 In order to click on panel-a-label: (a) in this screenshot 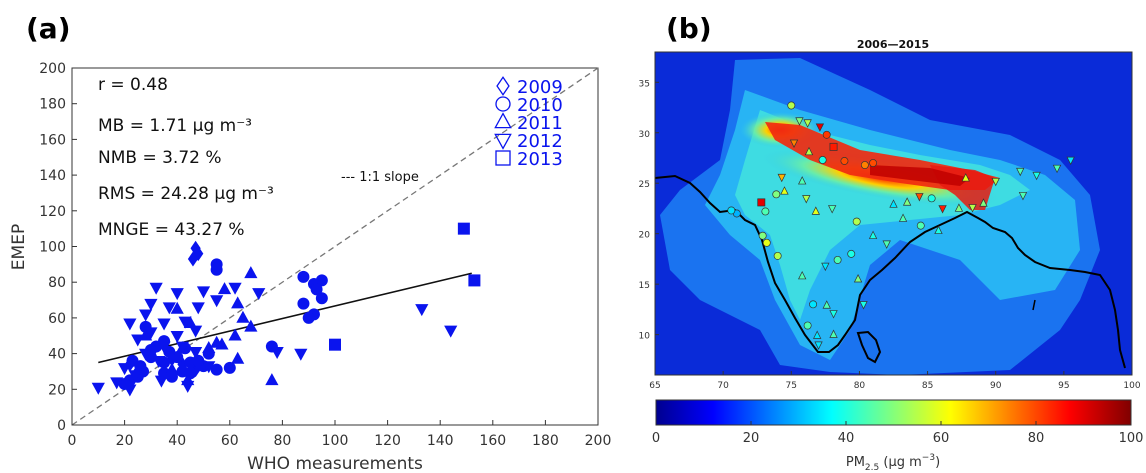, I will do `click(48, 28)`.